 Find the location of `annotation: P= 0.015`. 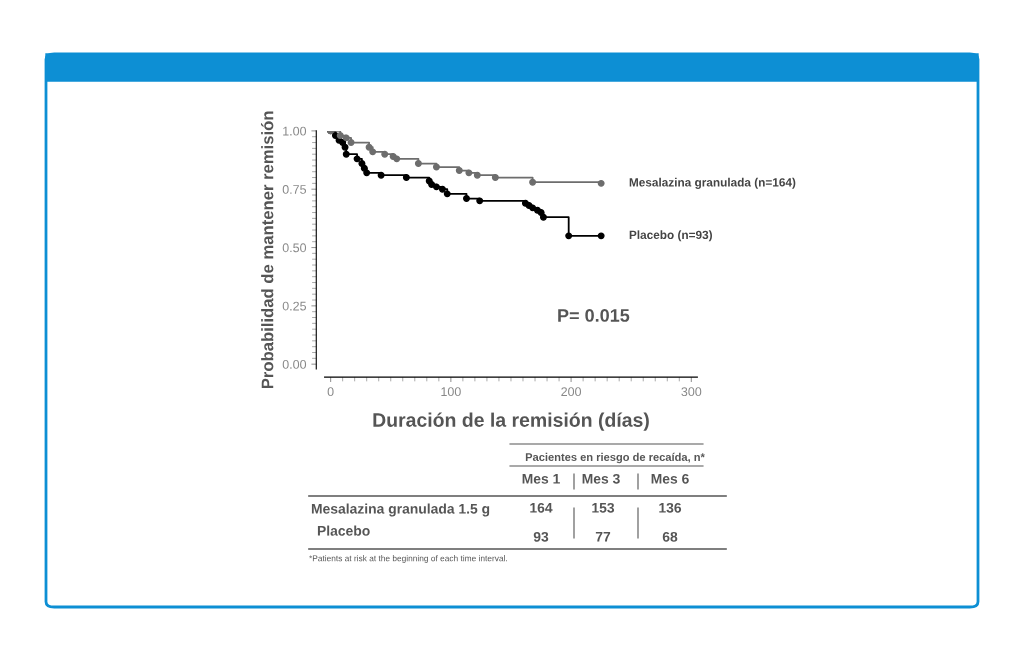

annotation: P= 0.015 is located at coordinates (594, 315).